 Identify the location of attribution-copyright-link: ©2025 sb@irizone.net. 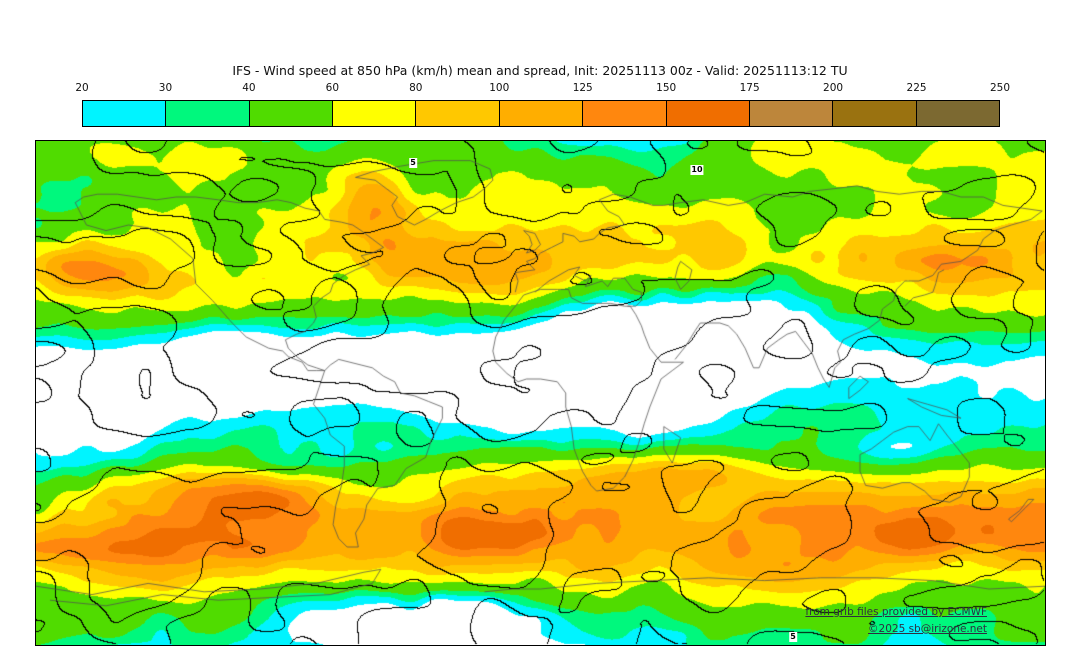
(927, 629).